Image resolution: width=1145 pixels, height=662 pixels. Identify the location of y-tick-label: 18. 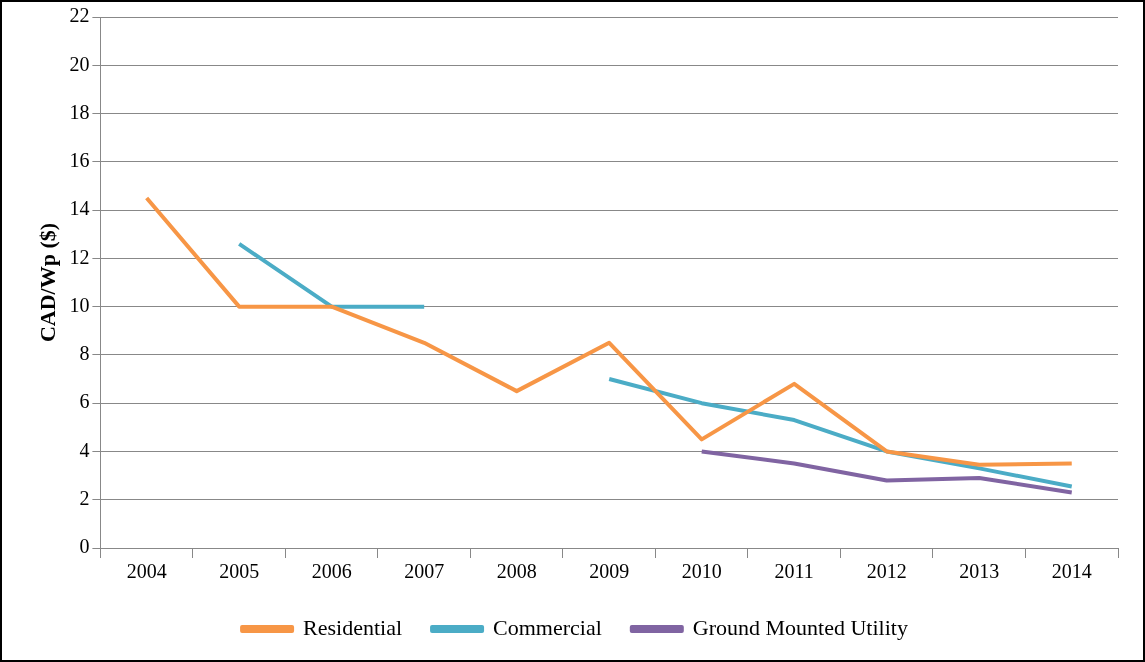
(79, 111).